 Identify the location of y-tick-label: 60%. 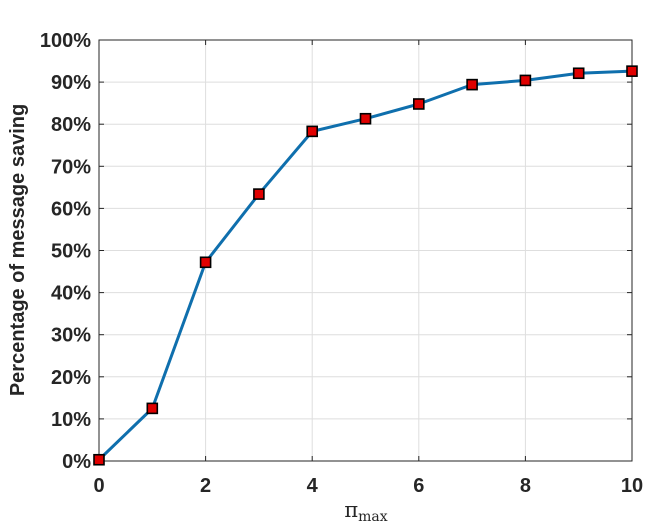
(71, 209).